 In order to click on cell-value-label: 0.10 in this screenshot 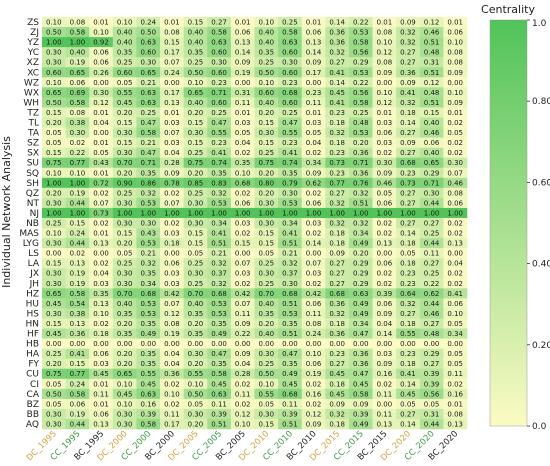, I will do `click(385, 93)`.